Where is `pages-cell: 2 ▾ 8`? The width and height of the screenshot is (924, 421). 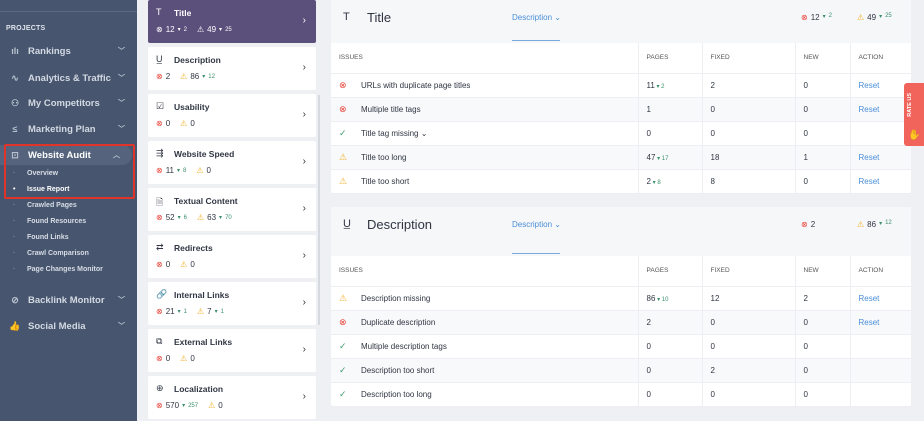
pages-cell: 2 ▾ 8 is located at coordinates (670, 181).